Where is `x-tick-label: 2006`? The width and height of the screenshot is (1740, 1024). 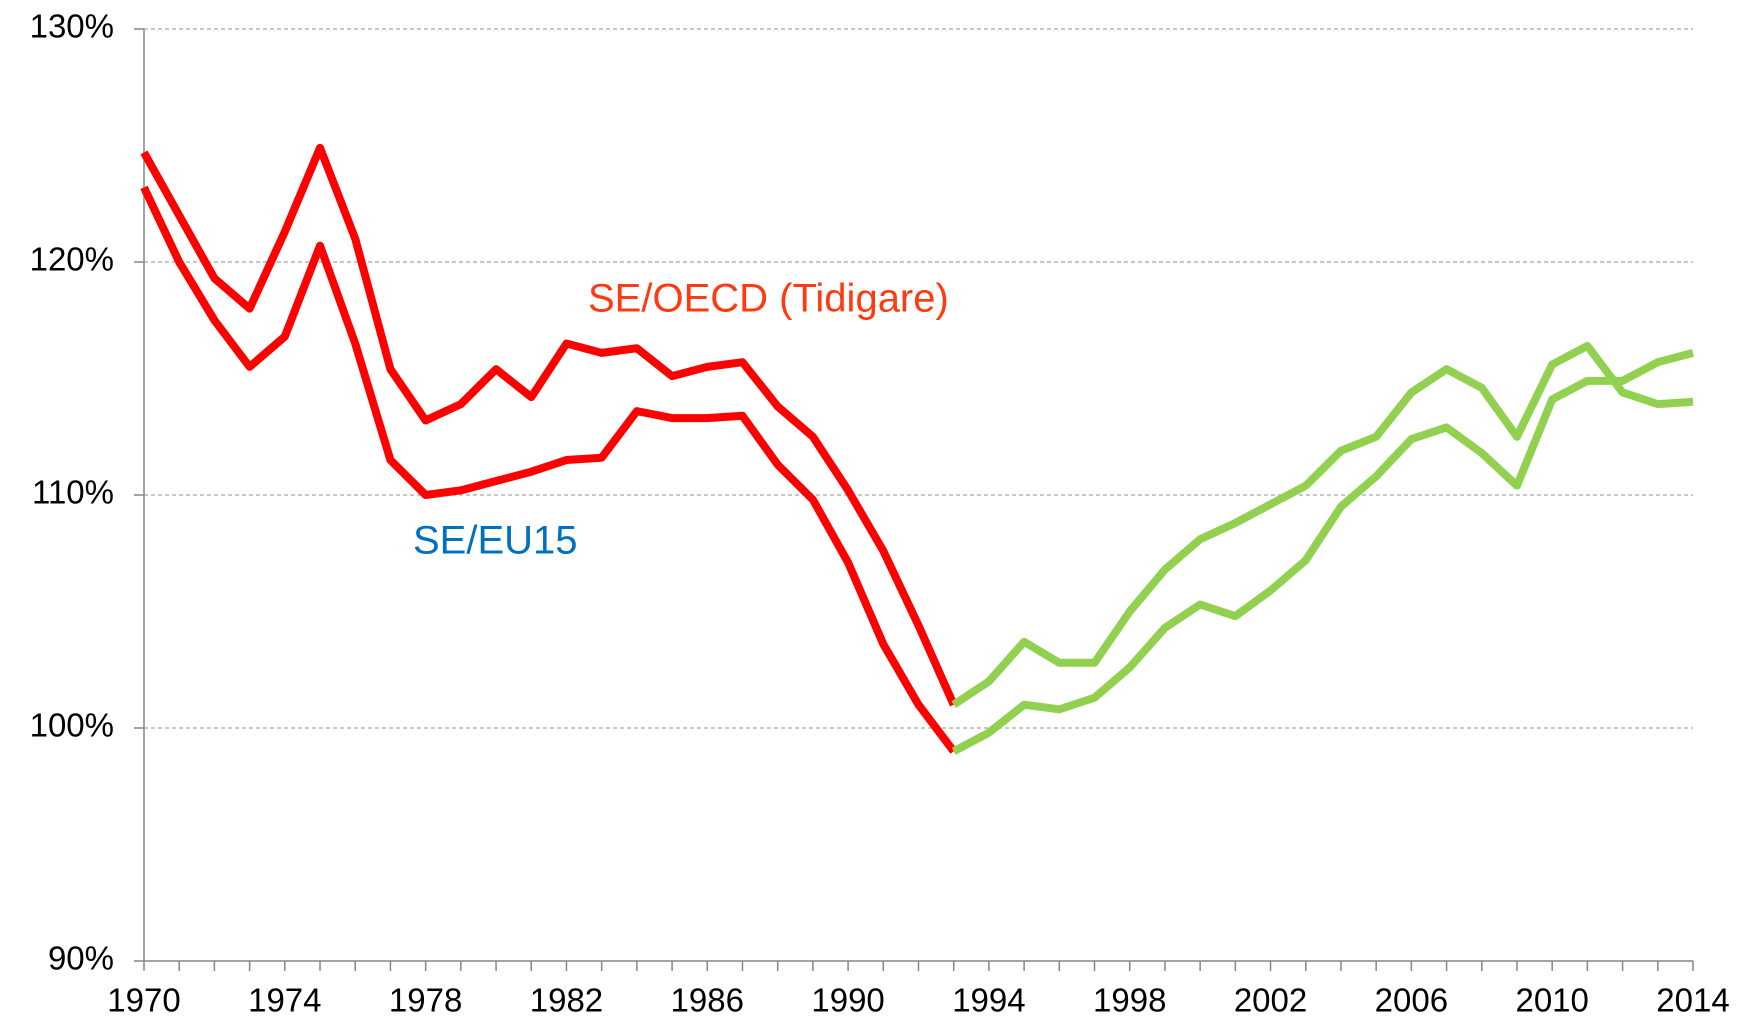 x-tick-label: 2006 is located at coordinates (1411, 1000).